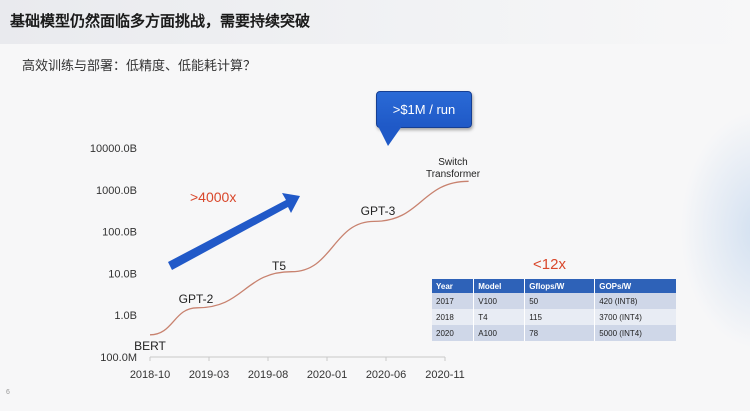  What do you see at coordinates (453, 168) in the screenshot?
I see `model-label: Switch Transformer` at bounding box center [453, 168].